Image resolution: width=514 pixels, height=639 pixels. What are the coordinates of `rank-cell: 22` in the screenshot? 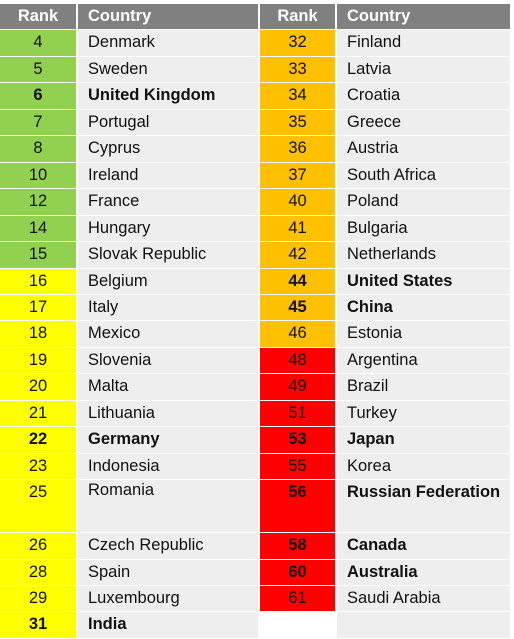 It's located at (39, 440).